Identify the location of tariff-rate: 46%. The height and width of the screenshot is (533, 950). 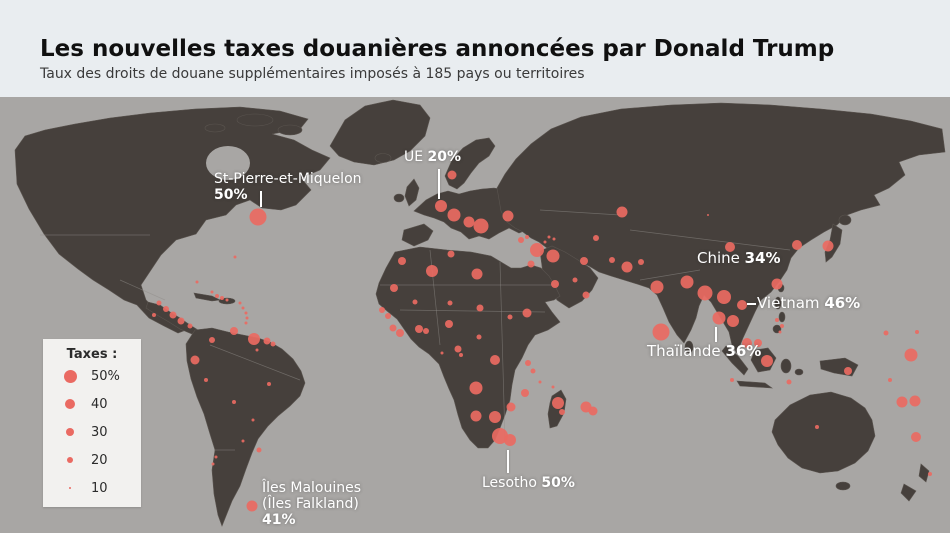
(842, 303).